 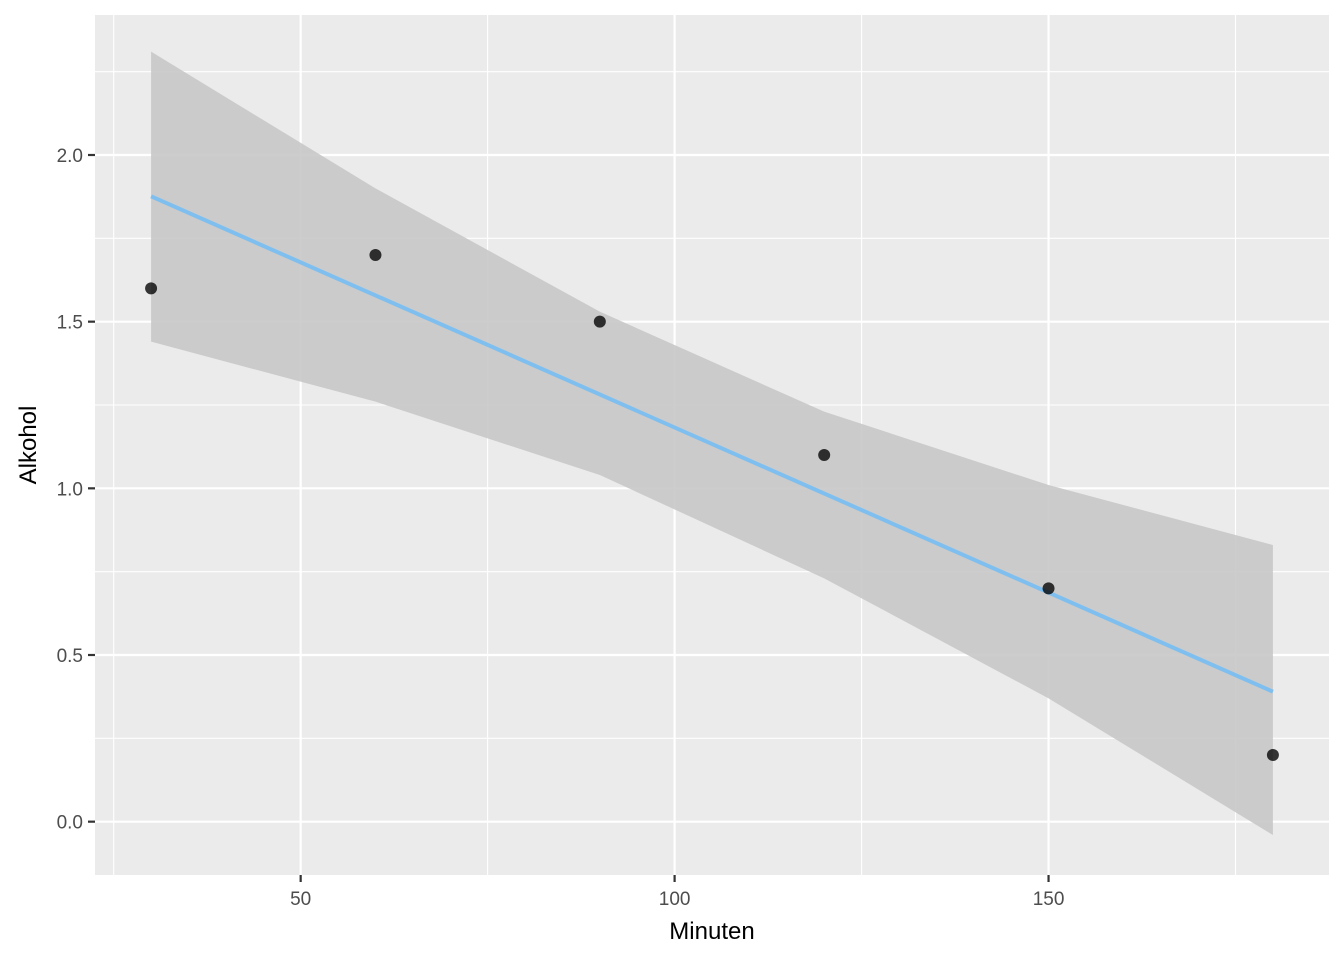 I want to click on x-axis-title: Minuten, so click(x=711, y=931).